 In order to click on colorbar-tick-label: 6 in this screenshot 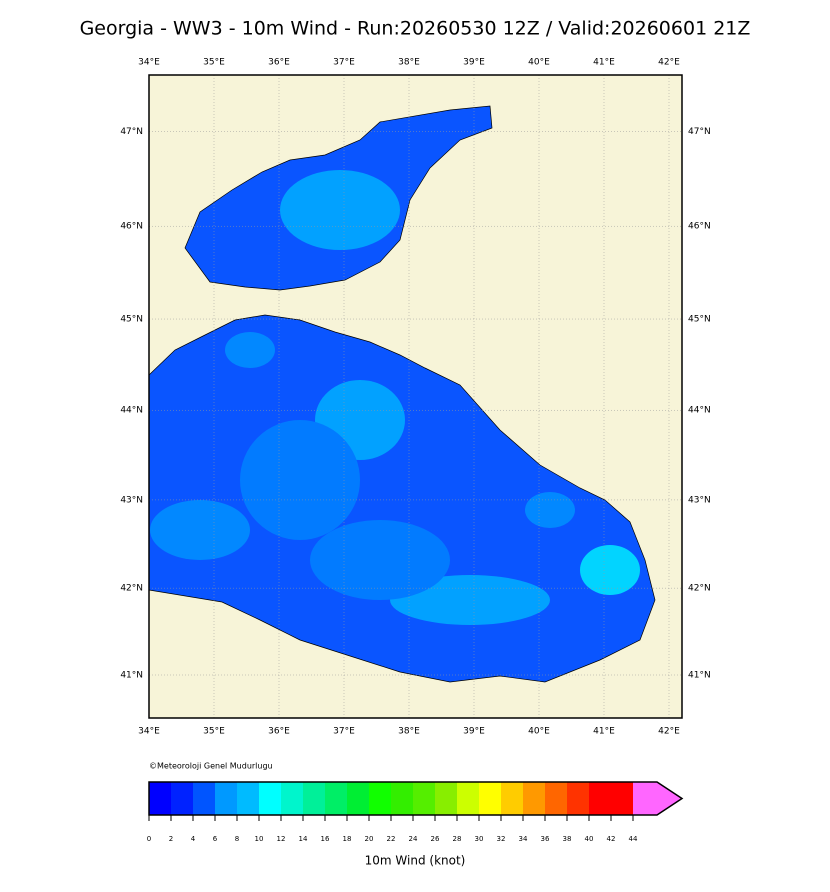, I will do `click(215, 839)`.